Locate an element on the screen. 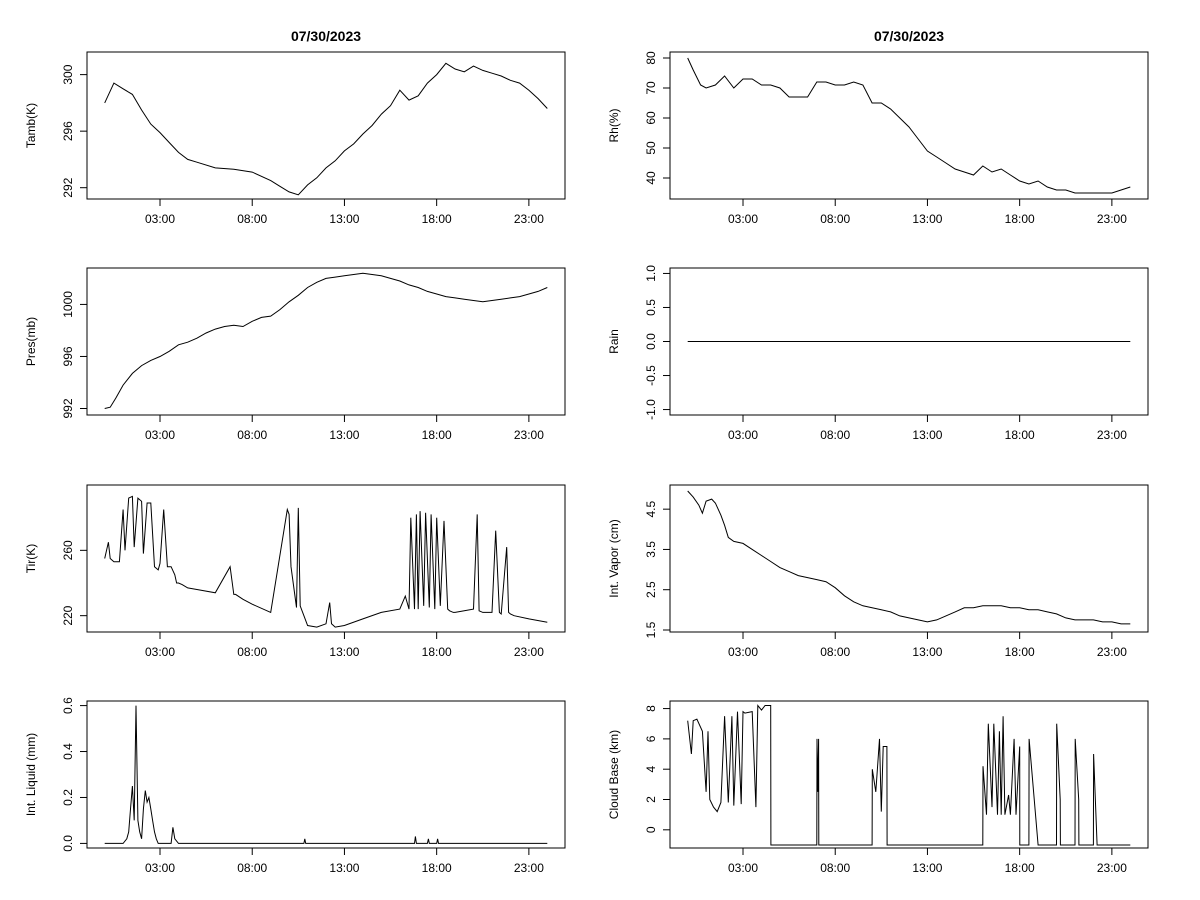 This screenshot has width=1200, height=900. y-tick-label: -1.0 is located at coordinates (651, 409).